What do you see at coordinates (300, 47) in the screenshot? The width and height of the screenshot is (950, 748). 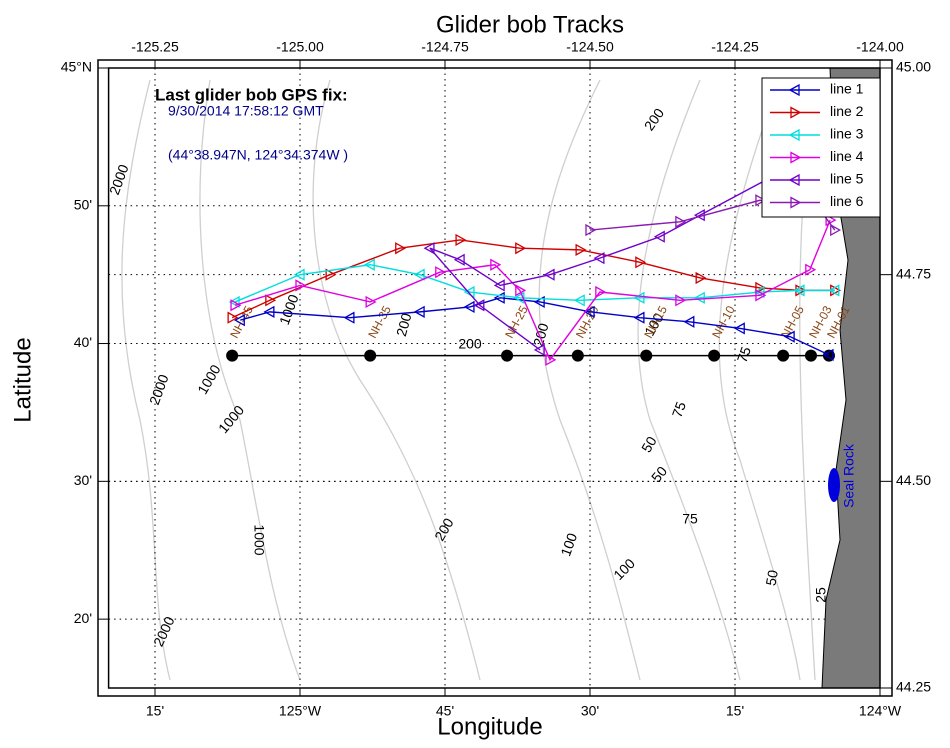 I see `x-tick-label: -125.00` at bounding box center [300, 47].